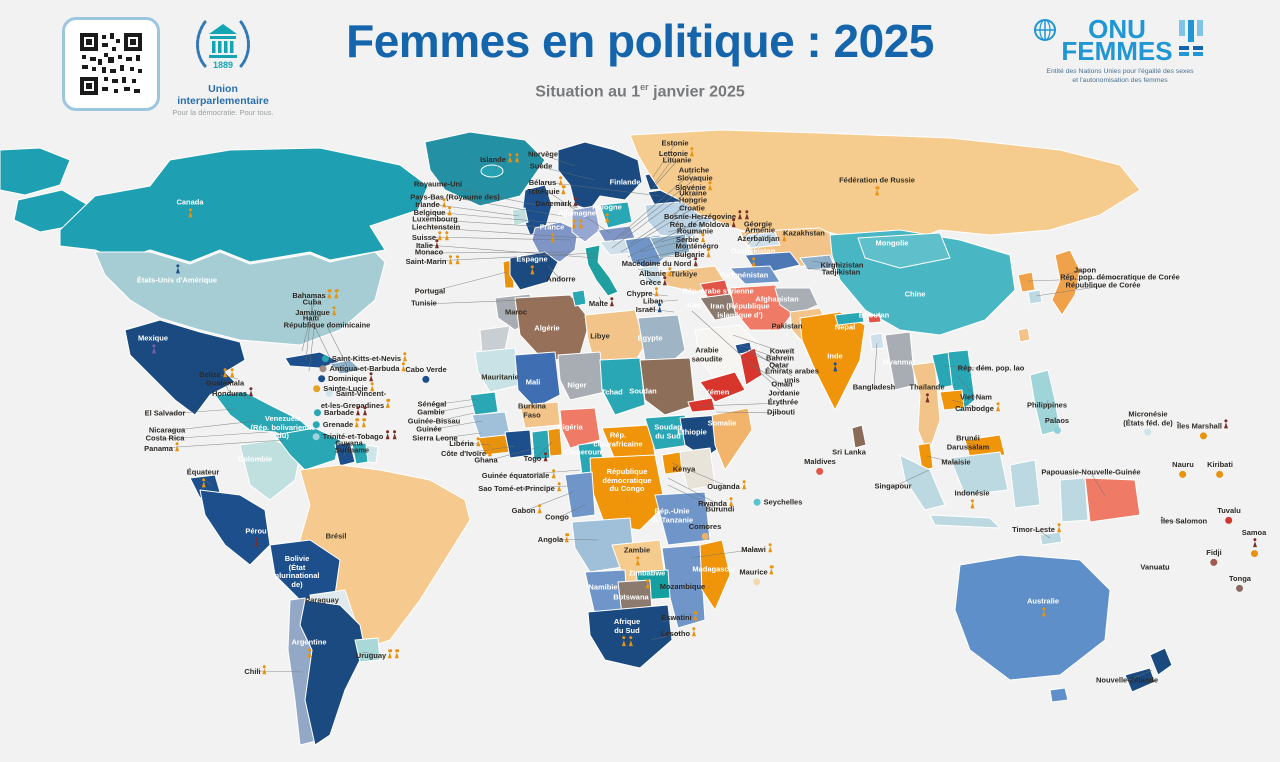  What do you see at coordinates (779, 365) in the screenshot?
I see `map-label-qatar: Qatar` at bounding box center [779, 365].